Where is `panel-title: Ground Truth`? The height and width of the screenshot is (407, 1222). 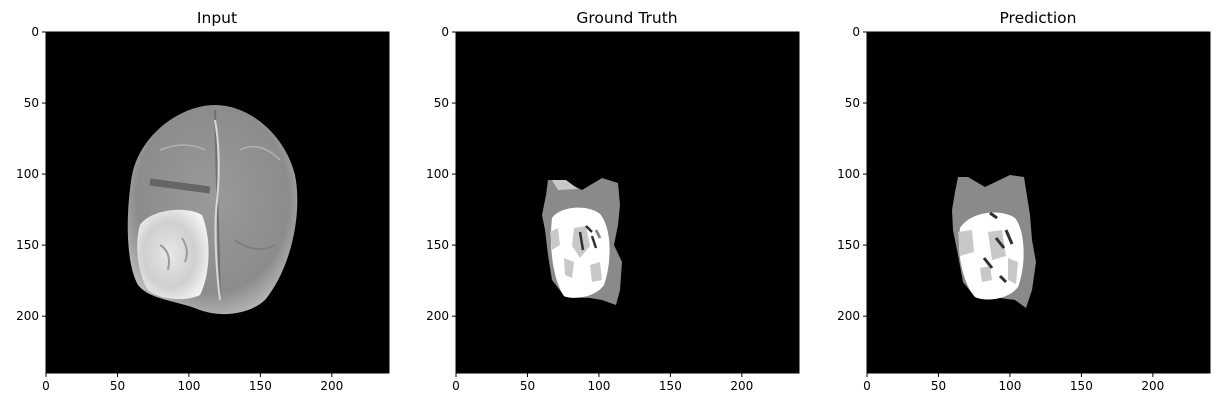 panel-title: Ground Truth is located at coordinates (626, 18).